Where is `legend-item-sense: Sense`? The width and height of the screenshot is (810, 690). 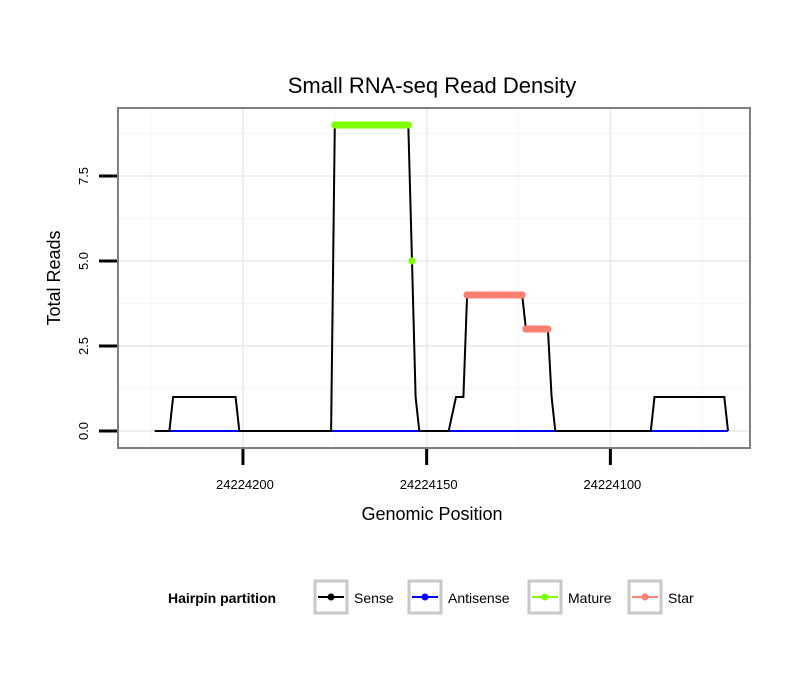
legend-item-sense: Sense is located at coordinates (353, 597).